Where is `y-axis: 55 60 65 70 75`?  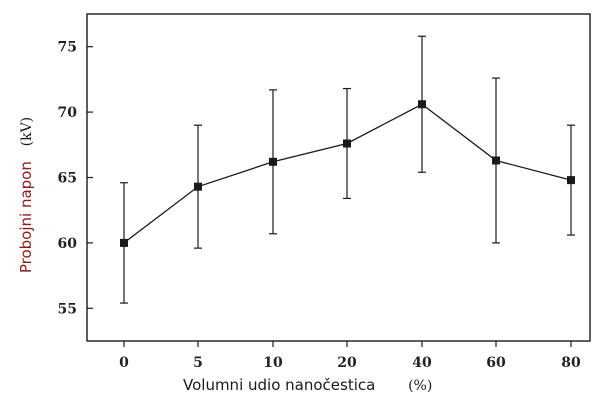
y-axis: 55 60 65 70 75 is located at coordinates (75, 178).